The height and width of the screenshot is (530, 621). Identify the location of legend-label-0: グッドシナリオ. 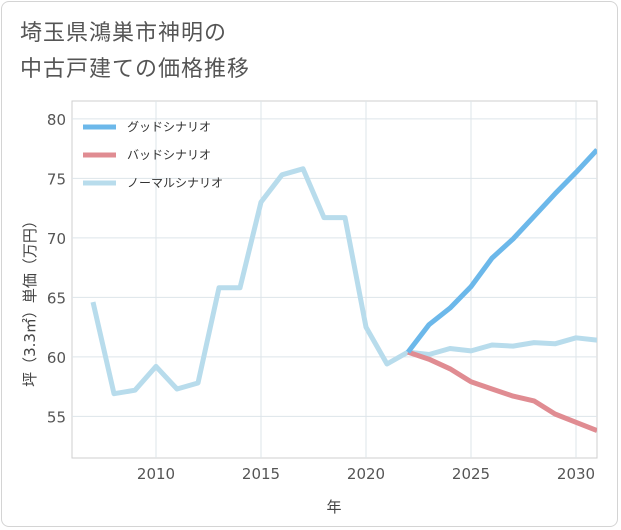
(169, 127).